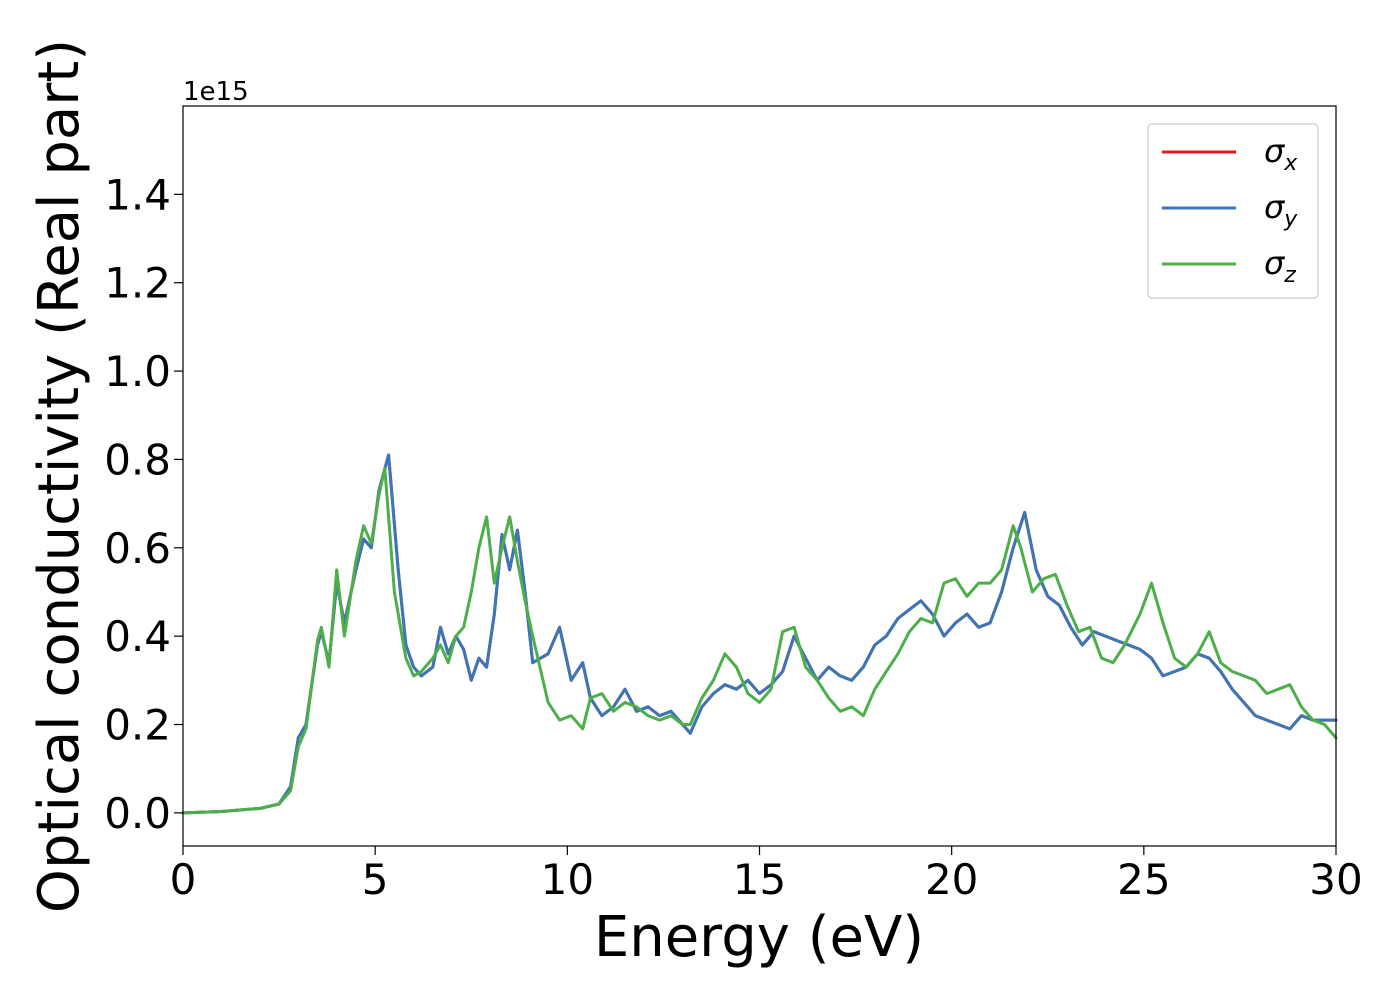 The image size is (1400, 1000). I want to click on y-tick-label: 1.0, so click(137, 371).